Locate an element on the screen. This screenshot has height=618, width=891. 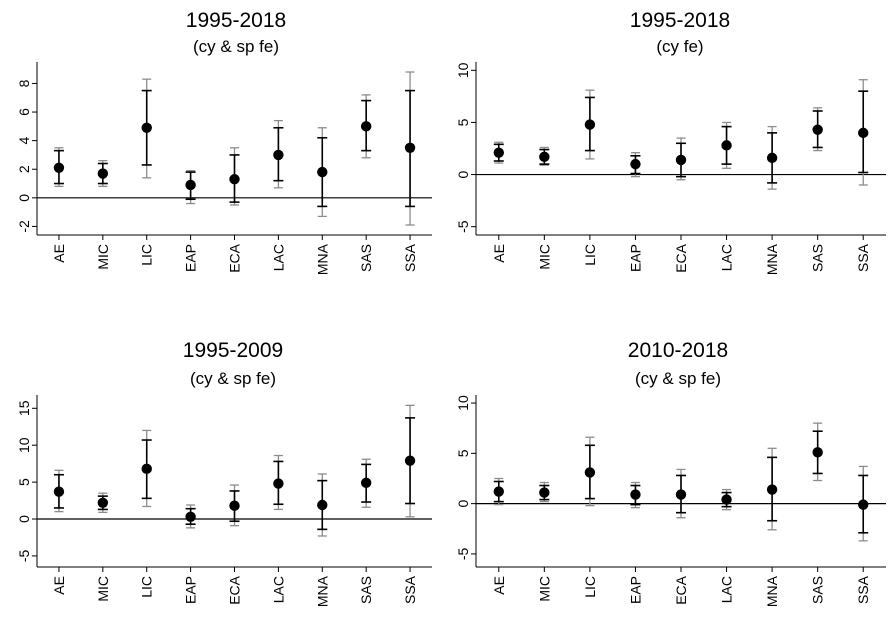
y-tick-label: 6 is located at coordinates (24, 112).